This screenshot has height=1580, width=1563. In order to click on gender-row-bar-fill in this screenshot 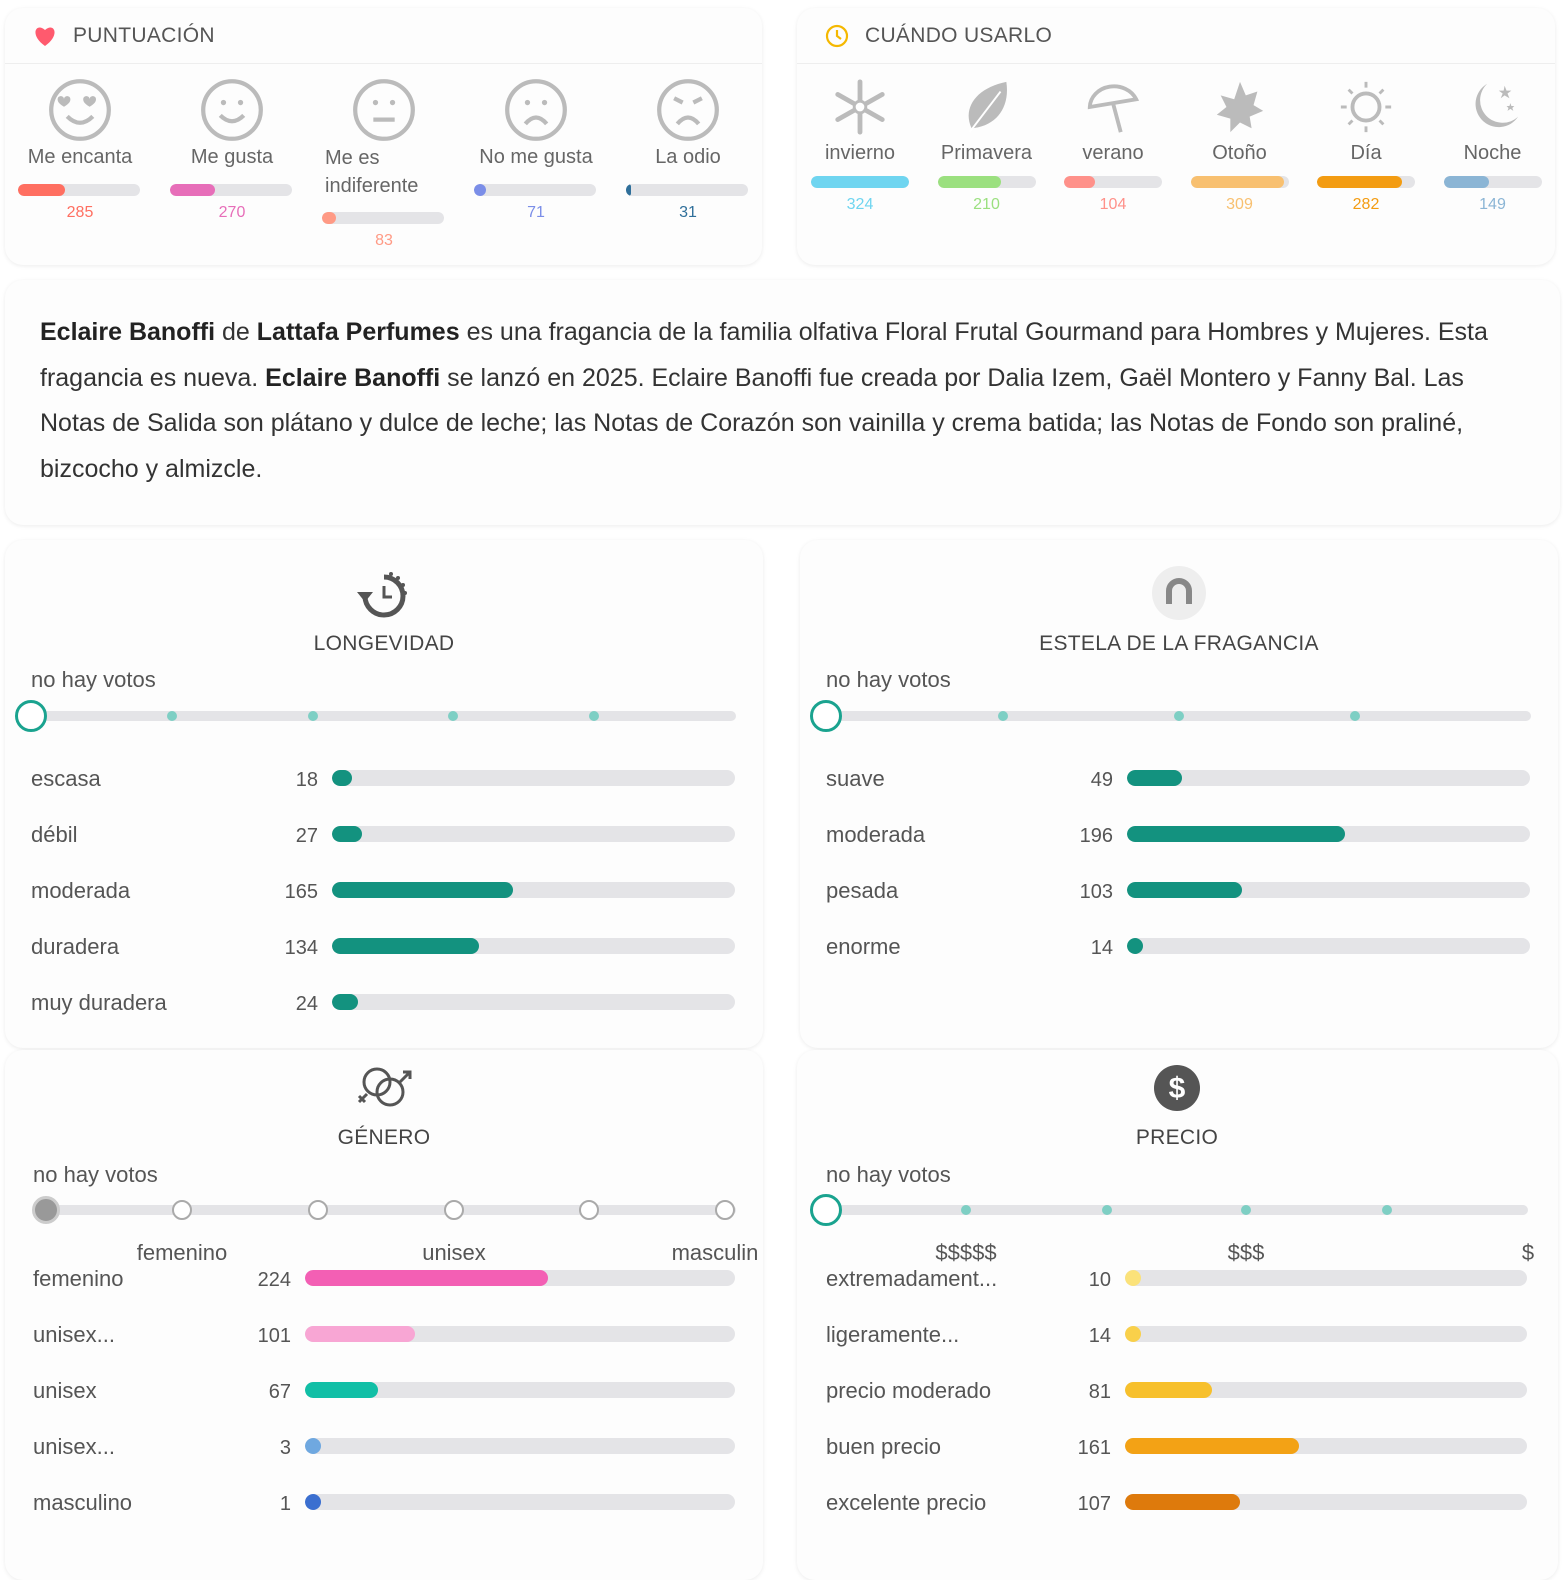, I will do `click(313, 1446)`.